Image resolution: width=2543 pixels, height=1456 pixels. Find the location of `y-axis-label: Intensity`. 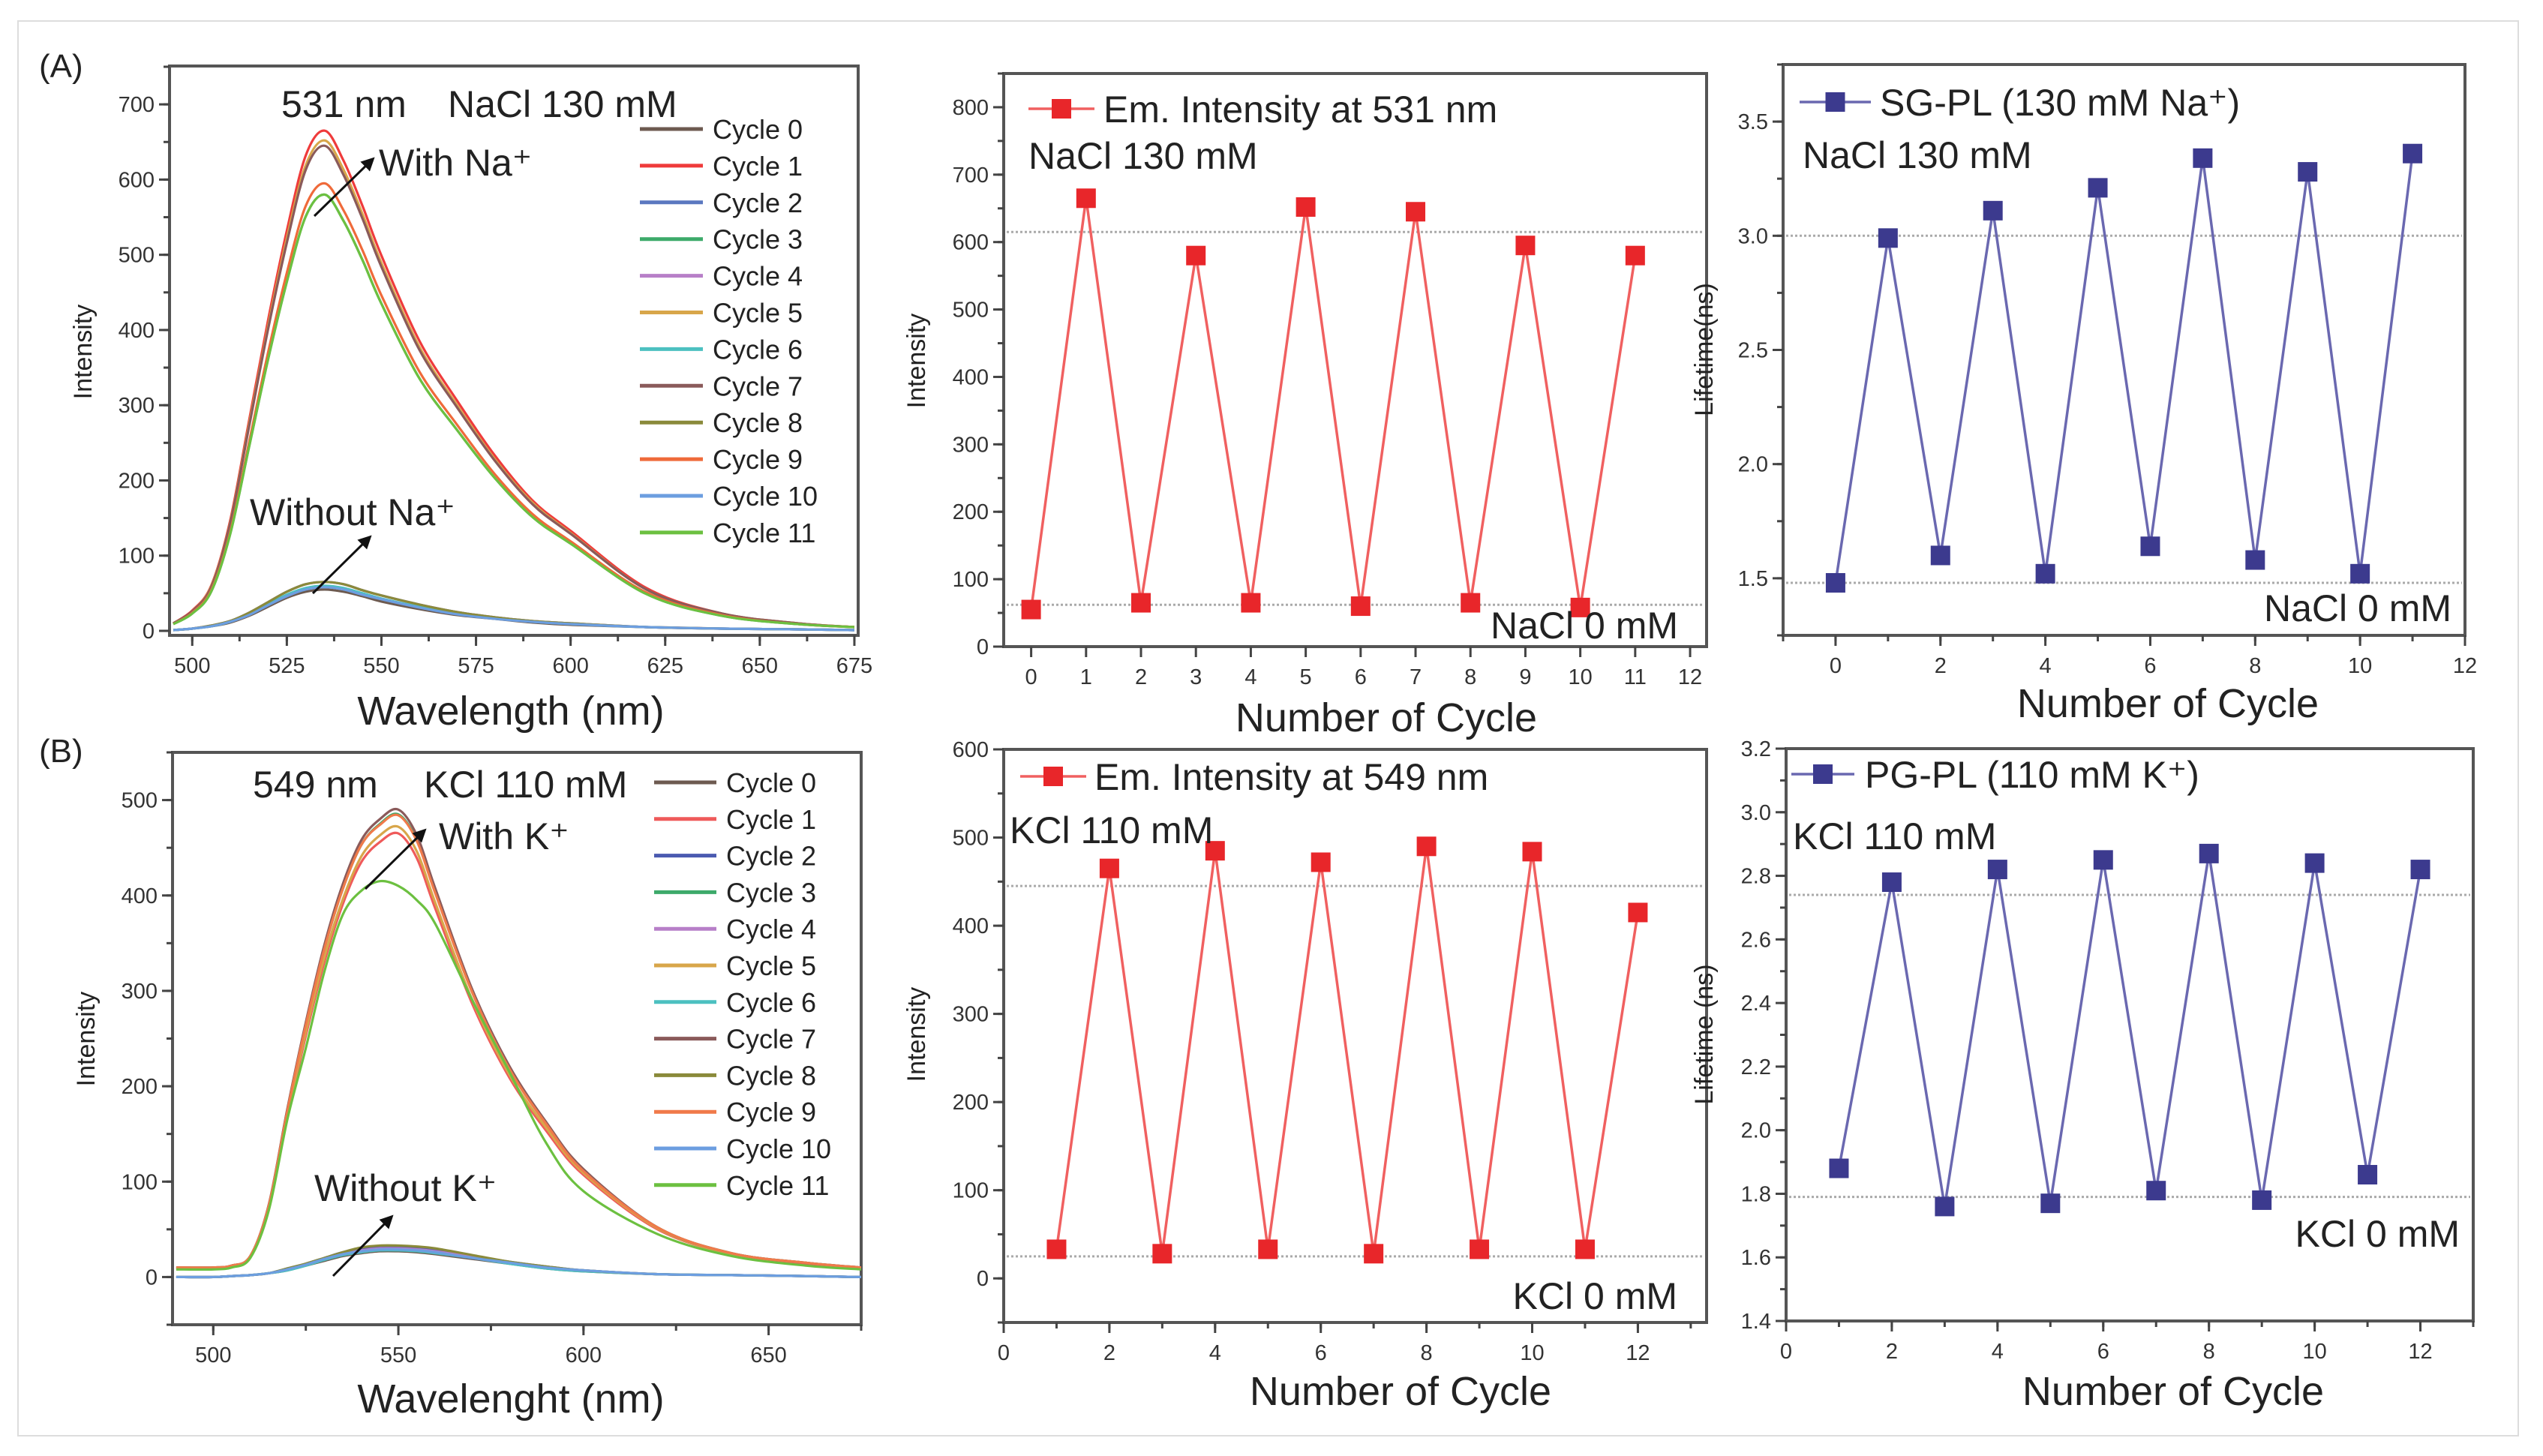

y-axis-label: Intensity is located at coordinates (83, 352).